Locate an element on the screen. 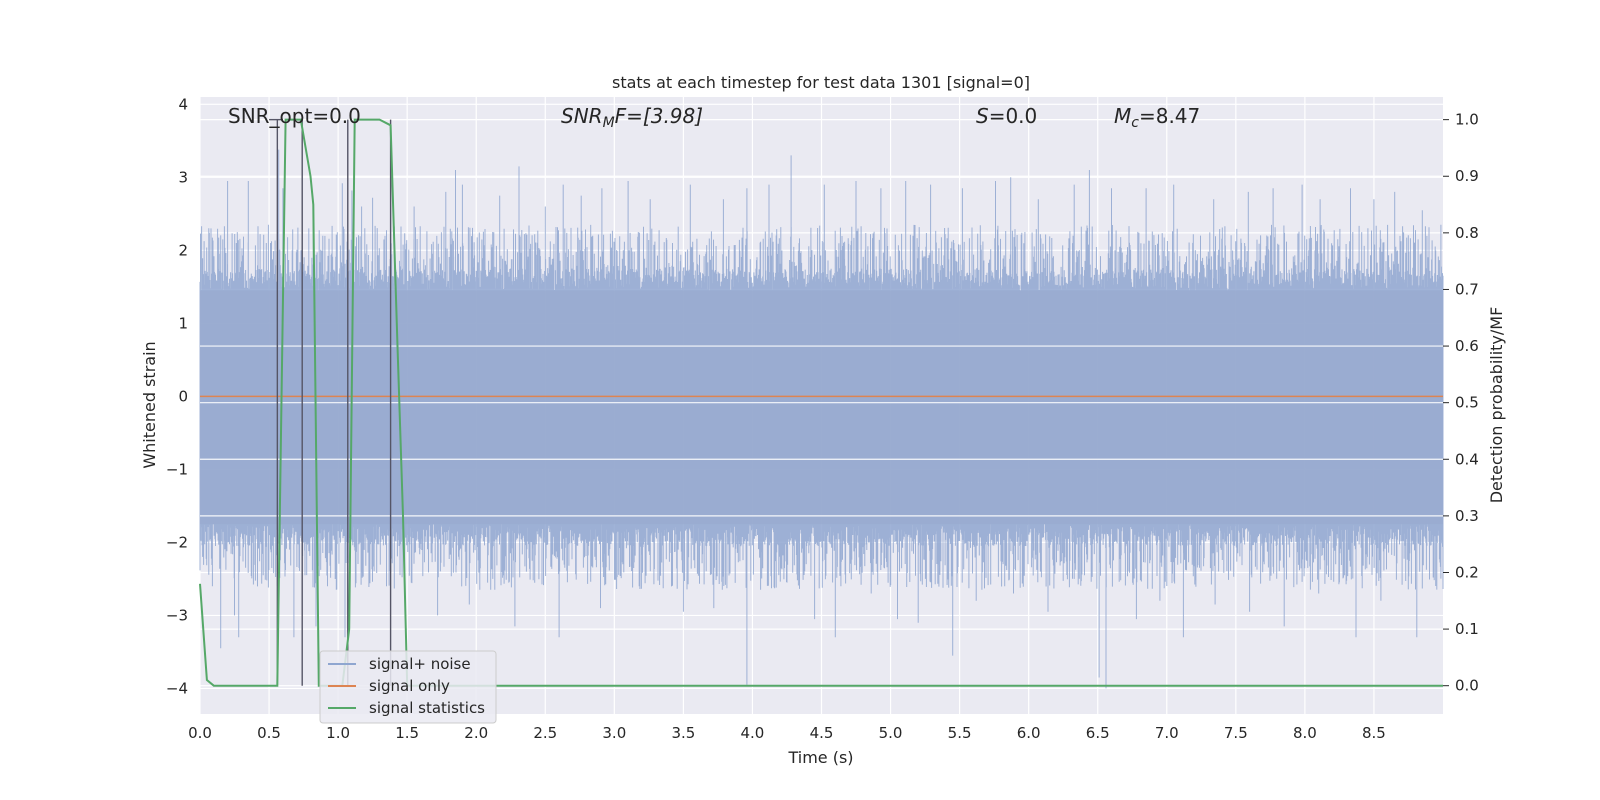  y-left-tick-label: −4 is located at coordinates (177, 688).